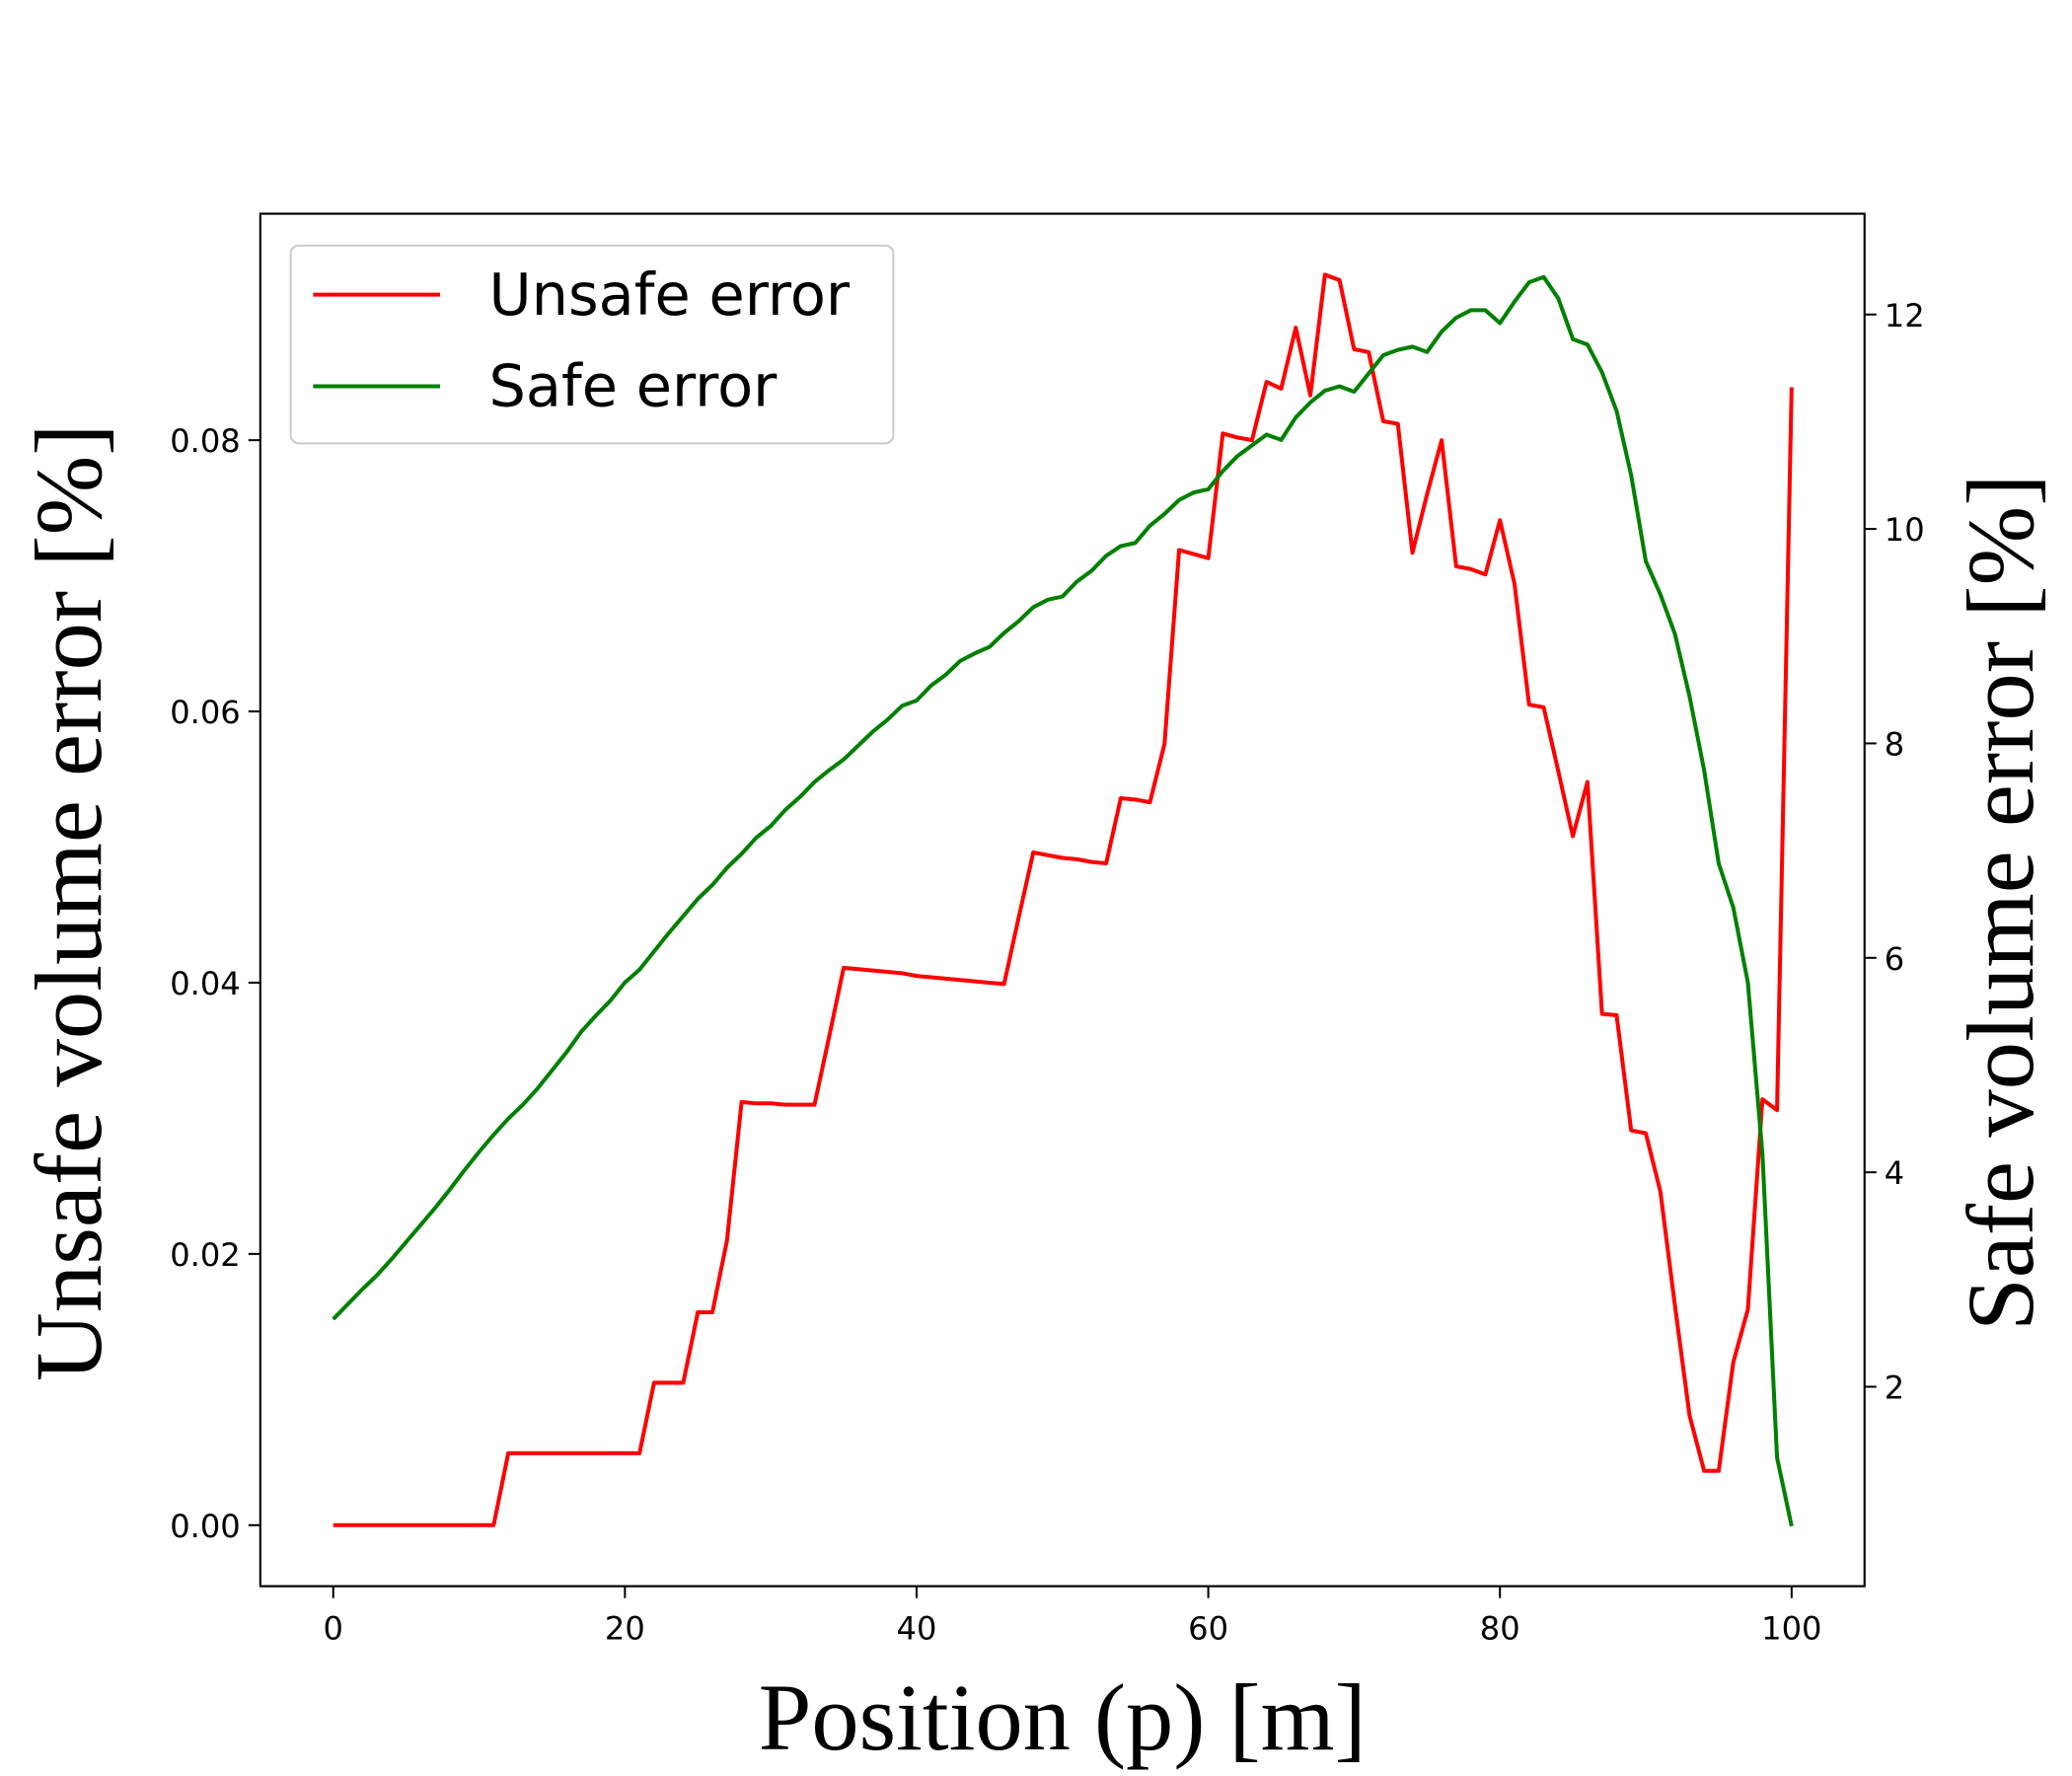  What do you see at coordinates (68, 902) in the screenshot?
I see `y-axis-label: Unsafe volume error [%]` at bounding box center [68, 902].